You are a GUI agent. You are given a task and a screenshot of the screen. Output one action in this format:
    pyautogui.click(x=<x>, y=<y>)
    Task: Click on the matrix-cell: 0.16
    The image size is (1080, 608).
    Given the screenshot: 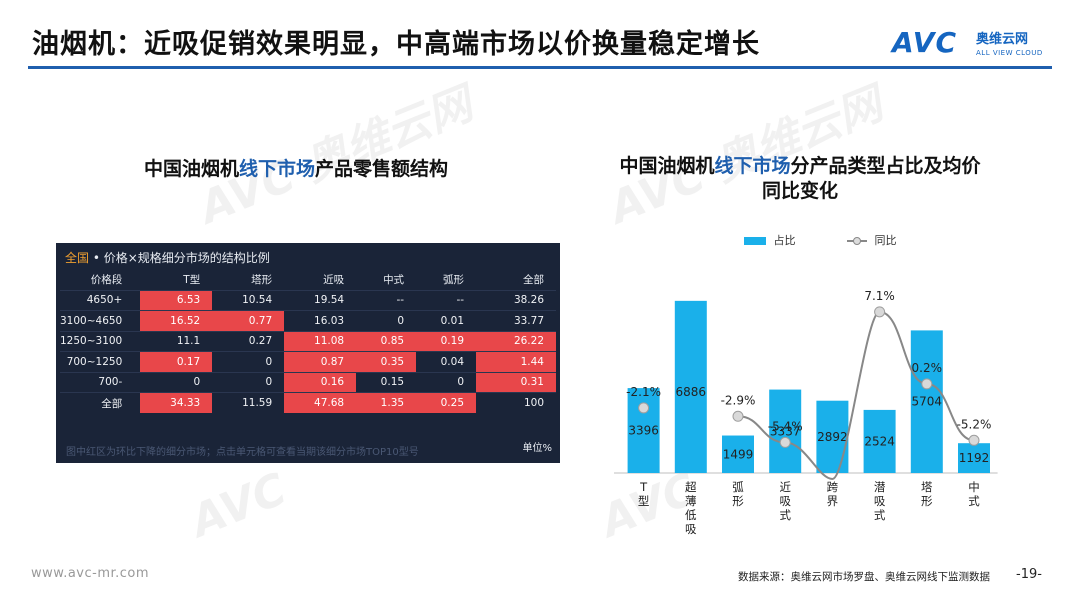 What is the action you would take?
    pyautogui.click(x=320, y=382)
    